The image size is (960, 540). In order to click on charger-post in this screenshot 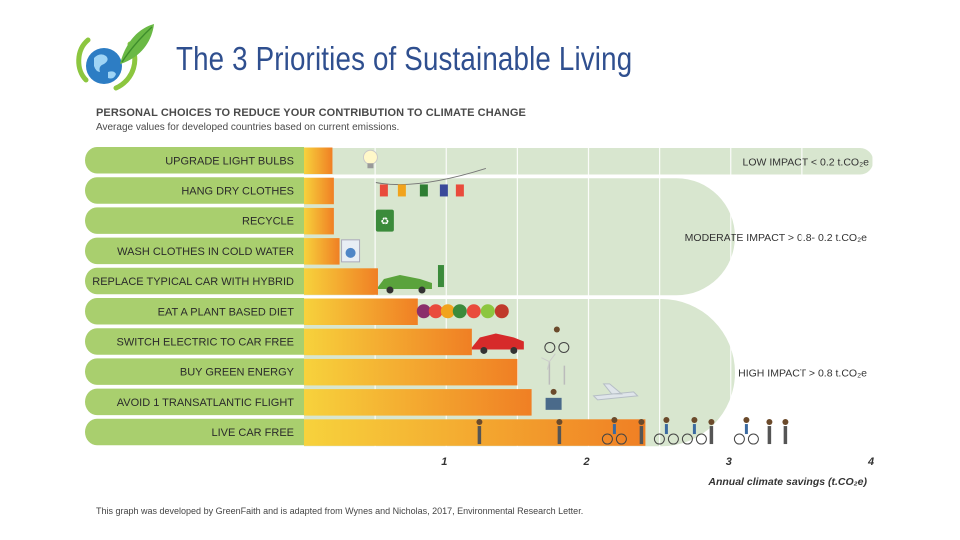, I will do `click(440, 276)`.